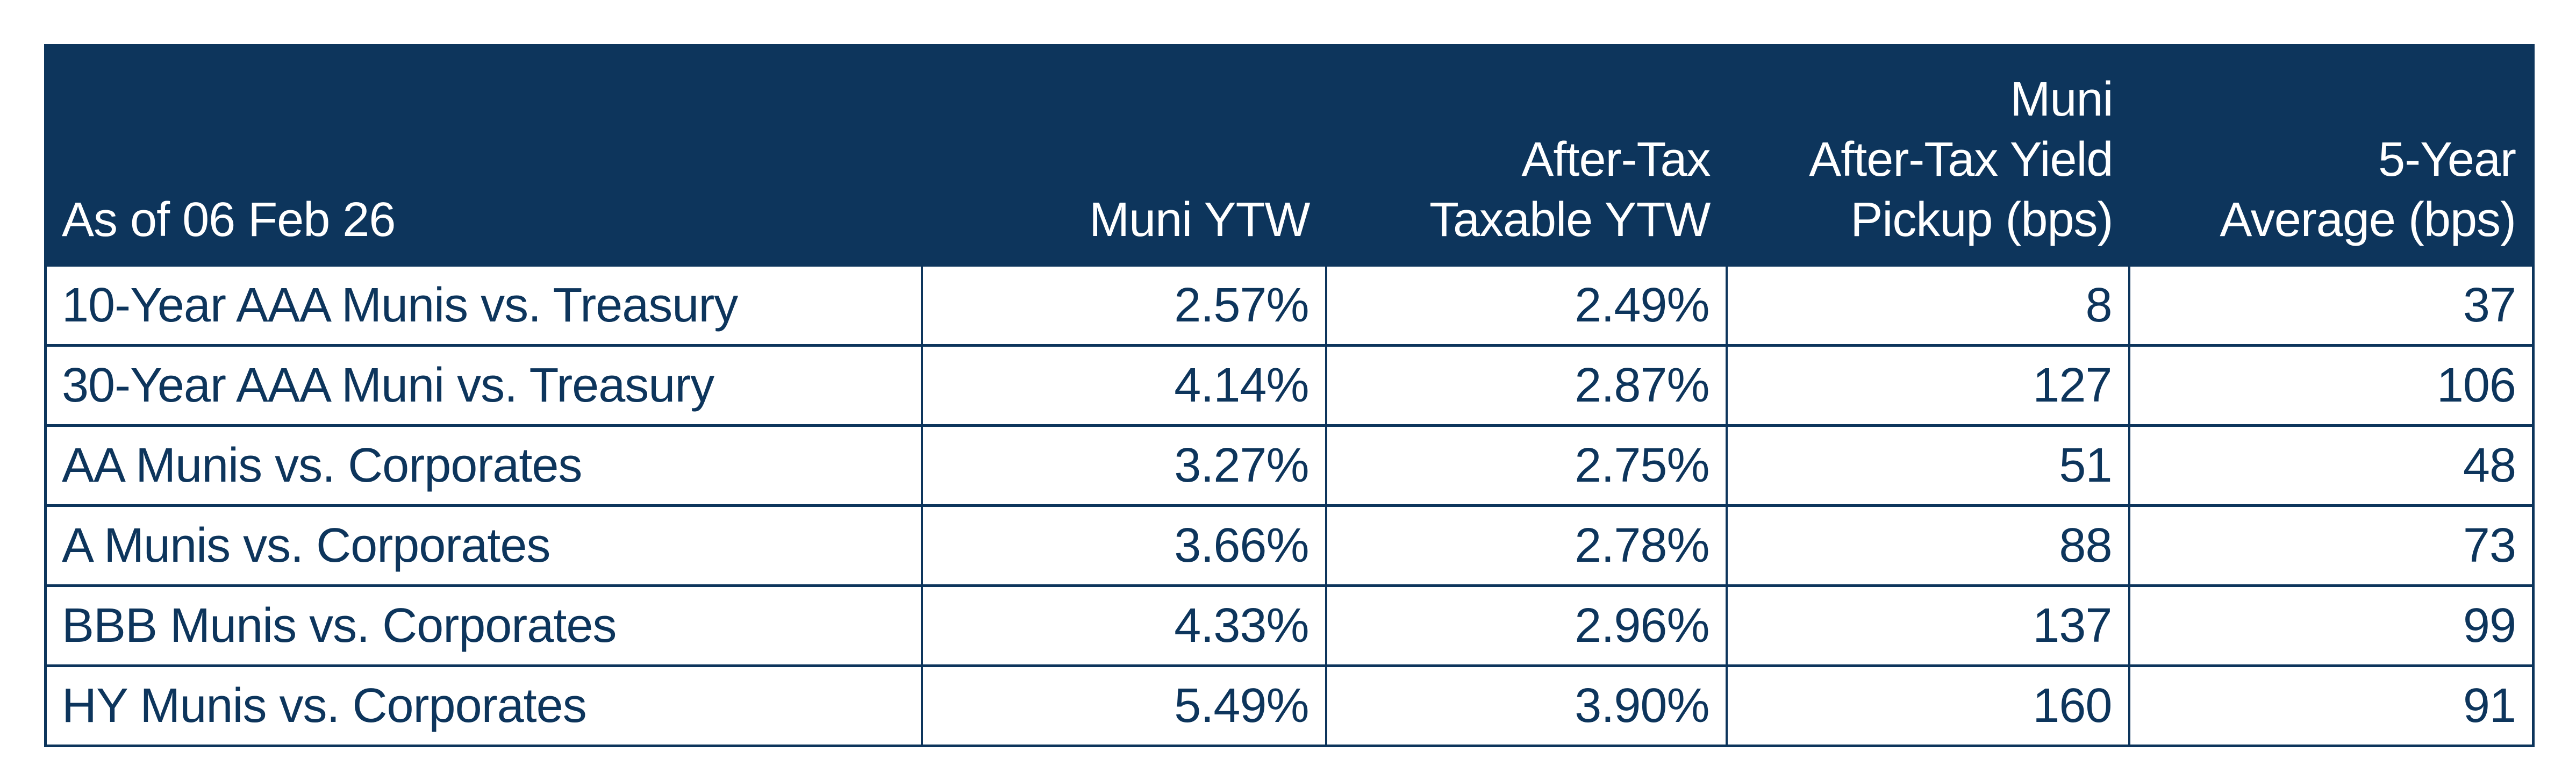 This screenshot has width=2576, height=773. Describe the element at coordinates (1123, 705) in the screenshot. I see `value-cell-muni-ytw: 5.49%` at that location.